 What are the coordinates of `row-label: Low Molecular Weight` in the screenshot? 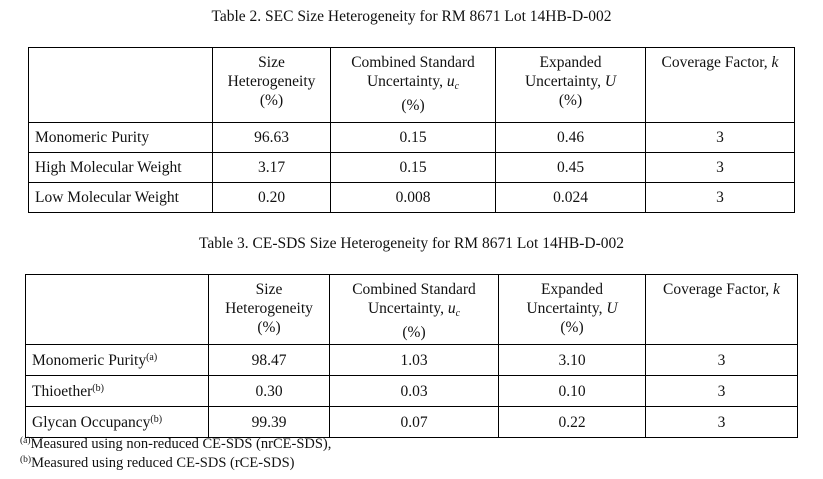 It's located at (120, 197).